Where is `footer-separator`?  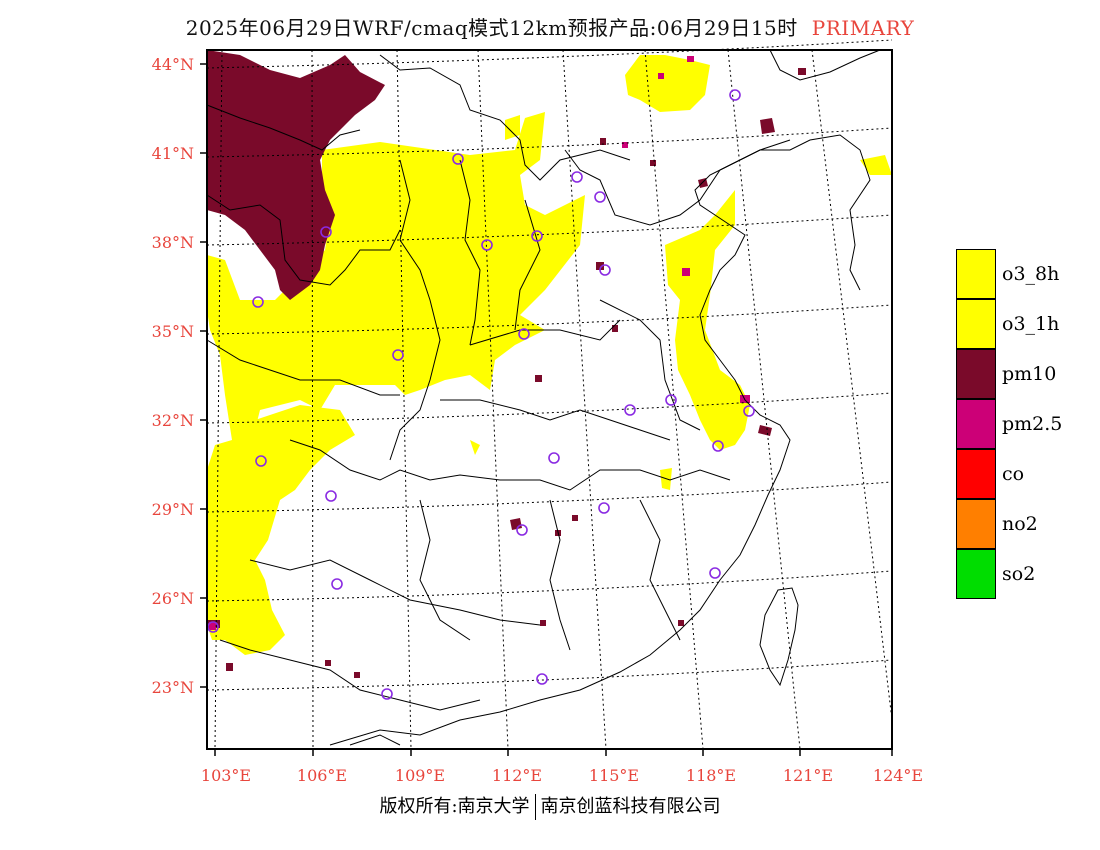
footer-separator is located at coordinates (535, 807).